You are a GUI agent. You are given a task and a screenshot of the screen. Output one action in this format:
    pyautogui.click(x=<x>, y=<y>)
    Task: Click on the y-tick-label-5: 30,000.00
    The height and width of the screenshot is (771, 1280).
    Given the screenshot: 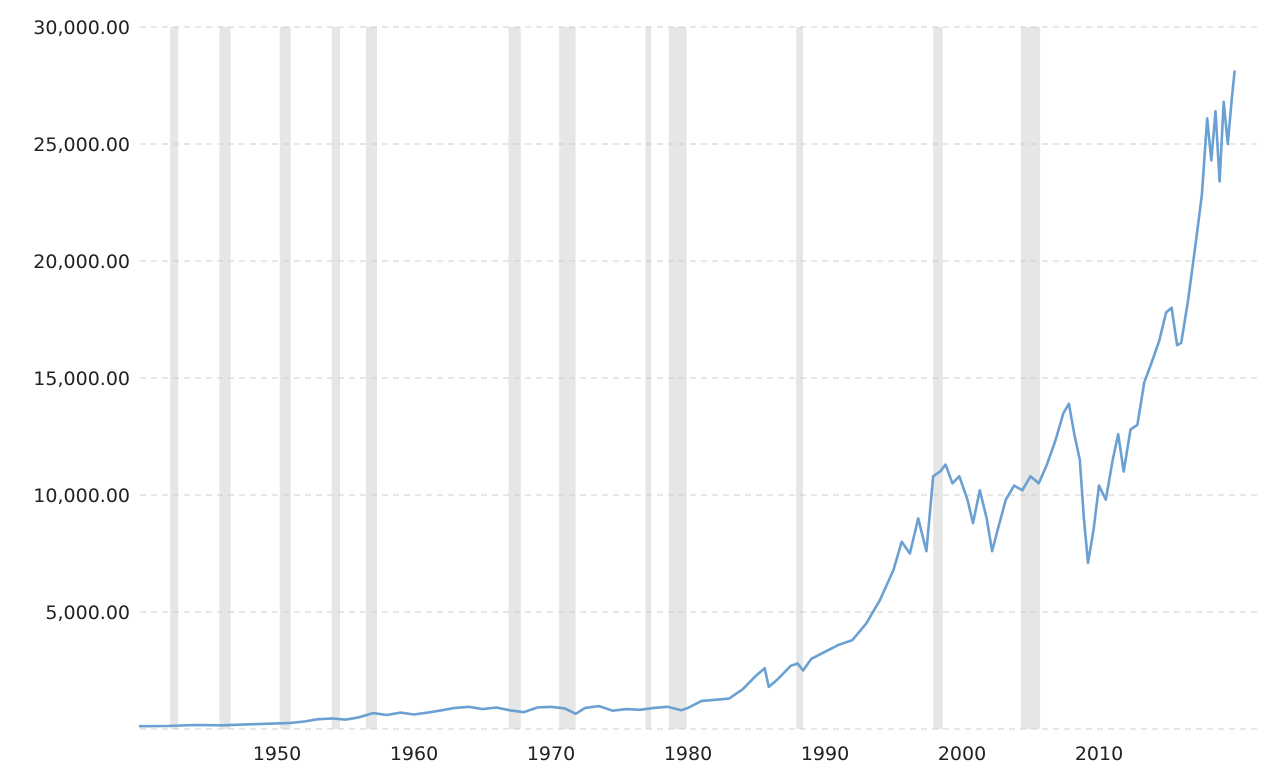 What is the action you would take?
    pyautogui.click(x=81, y=28)
    